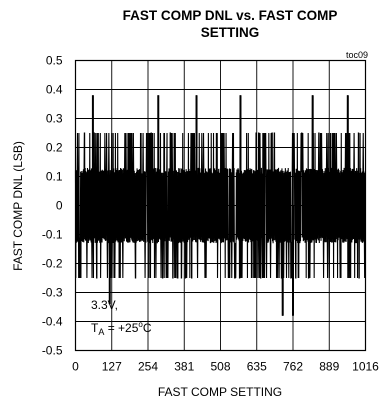 This screenshot has height=405, width=385. I want to click on condition-annotation: 3.3V, TA = +25oC, so click(121, 317).